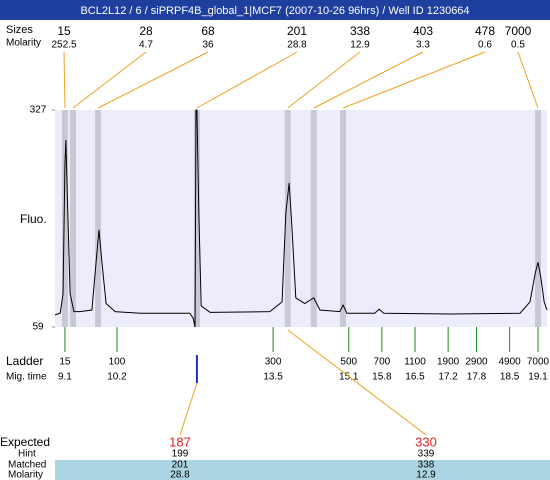 The width and height of the screenshot is (550, 480). I want to click on mig-time-label: Mig. time, so click(26, 377).